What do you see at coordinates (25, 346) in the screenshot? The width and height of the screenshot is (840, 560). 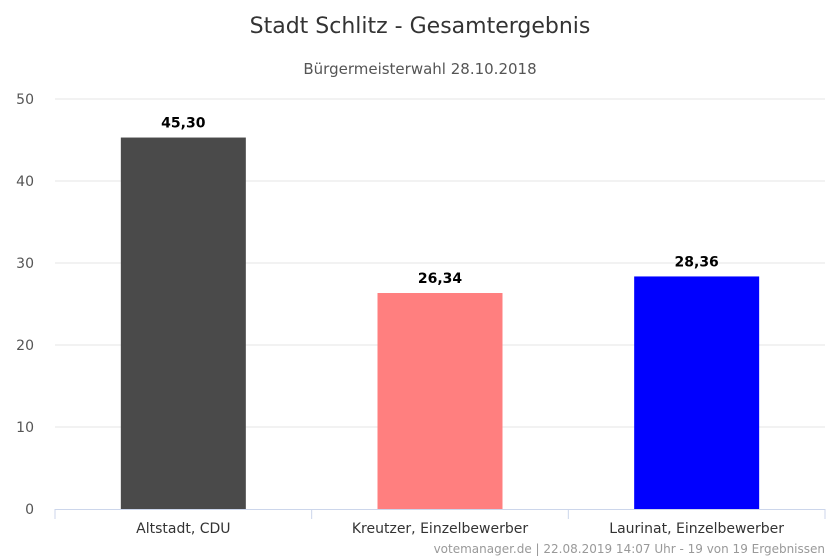 I see `y-tick-label: 20` at bounding box center [25, 346].